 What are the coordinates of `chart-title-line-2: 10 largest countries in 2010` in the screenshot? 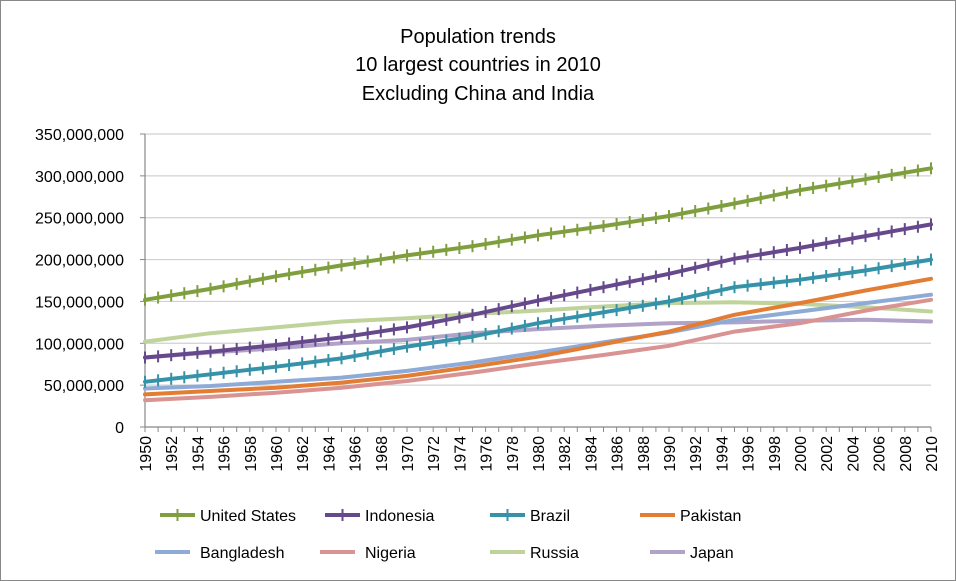 It's located at (478, 65).